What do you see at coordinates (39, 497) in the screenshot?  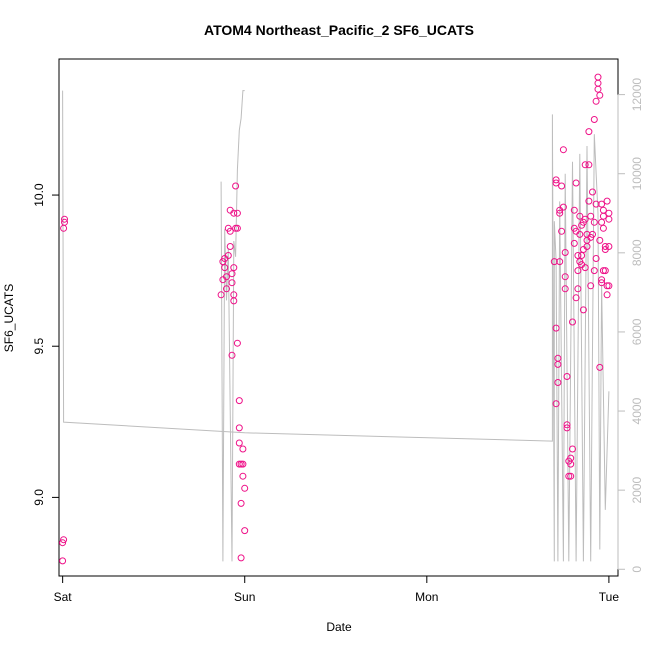 I see `y-tick-label: 9.0` at bounding box center [39, 497].